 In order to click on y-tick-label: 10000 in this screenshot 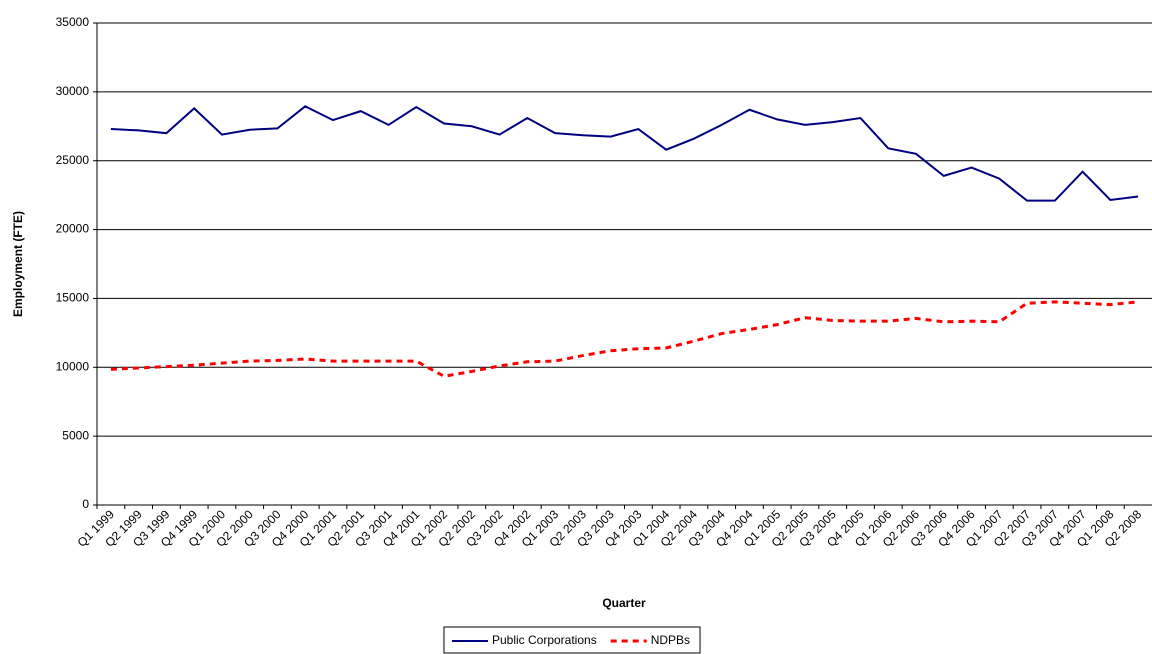, I will do `click(73, 366)`.